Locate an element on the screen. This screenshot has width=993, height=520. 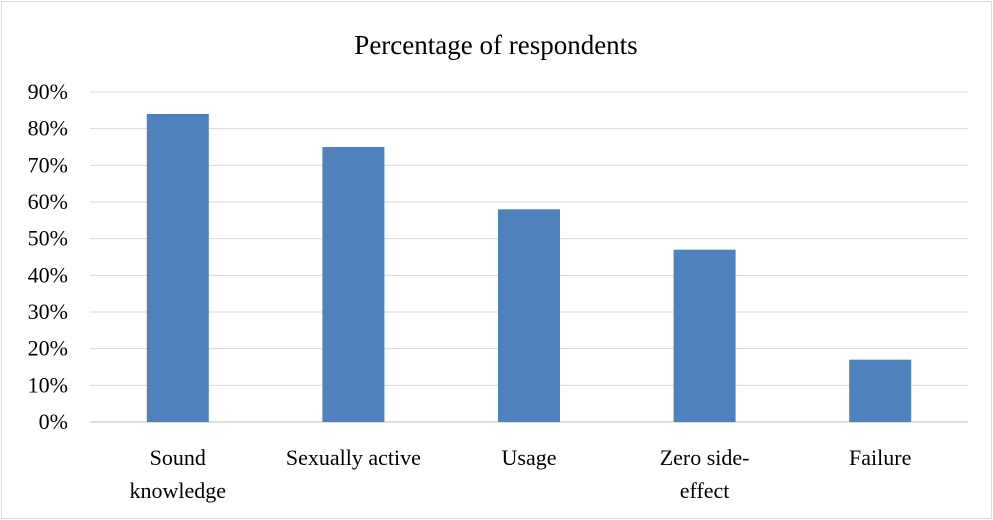
x-tick-label: Sexually active is located at coordinates (353, 457).